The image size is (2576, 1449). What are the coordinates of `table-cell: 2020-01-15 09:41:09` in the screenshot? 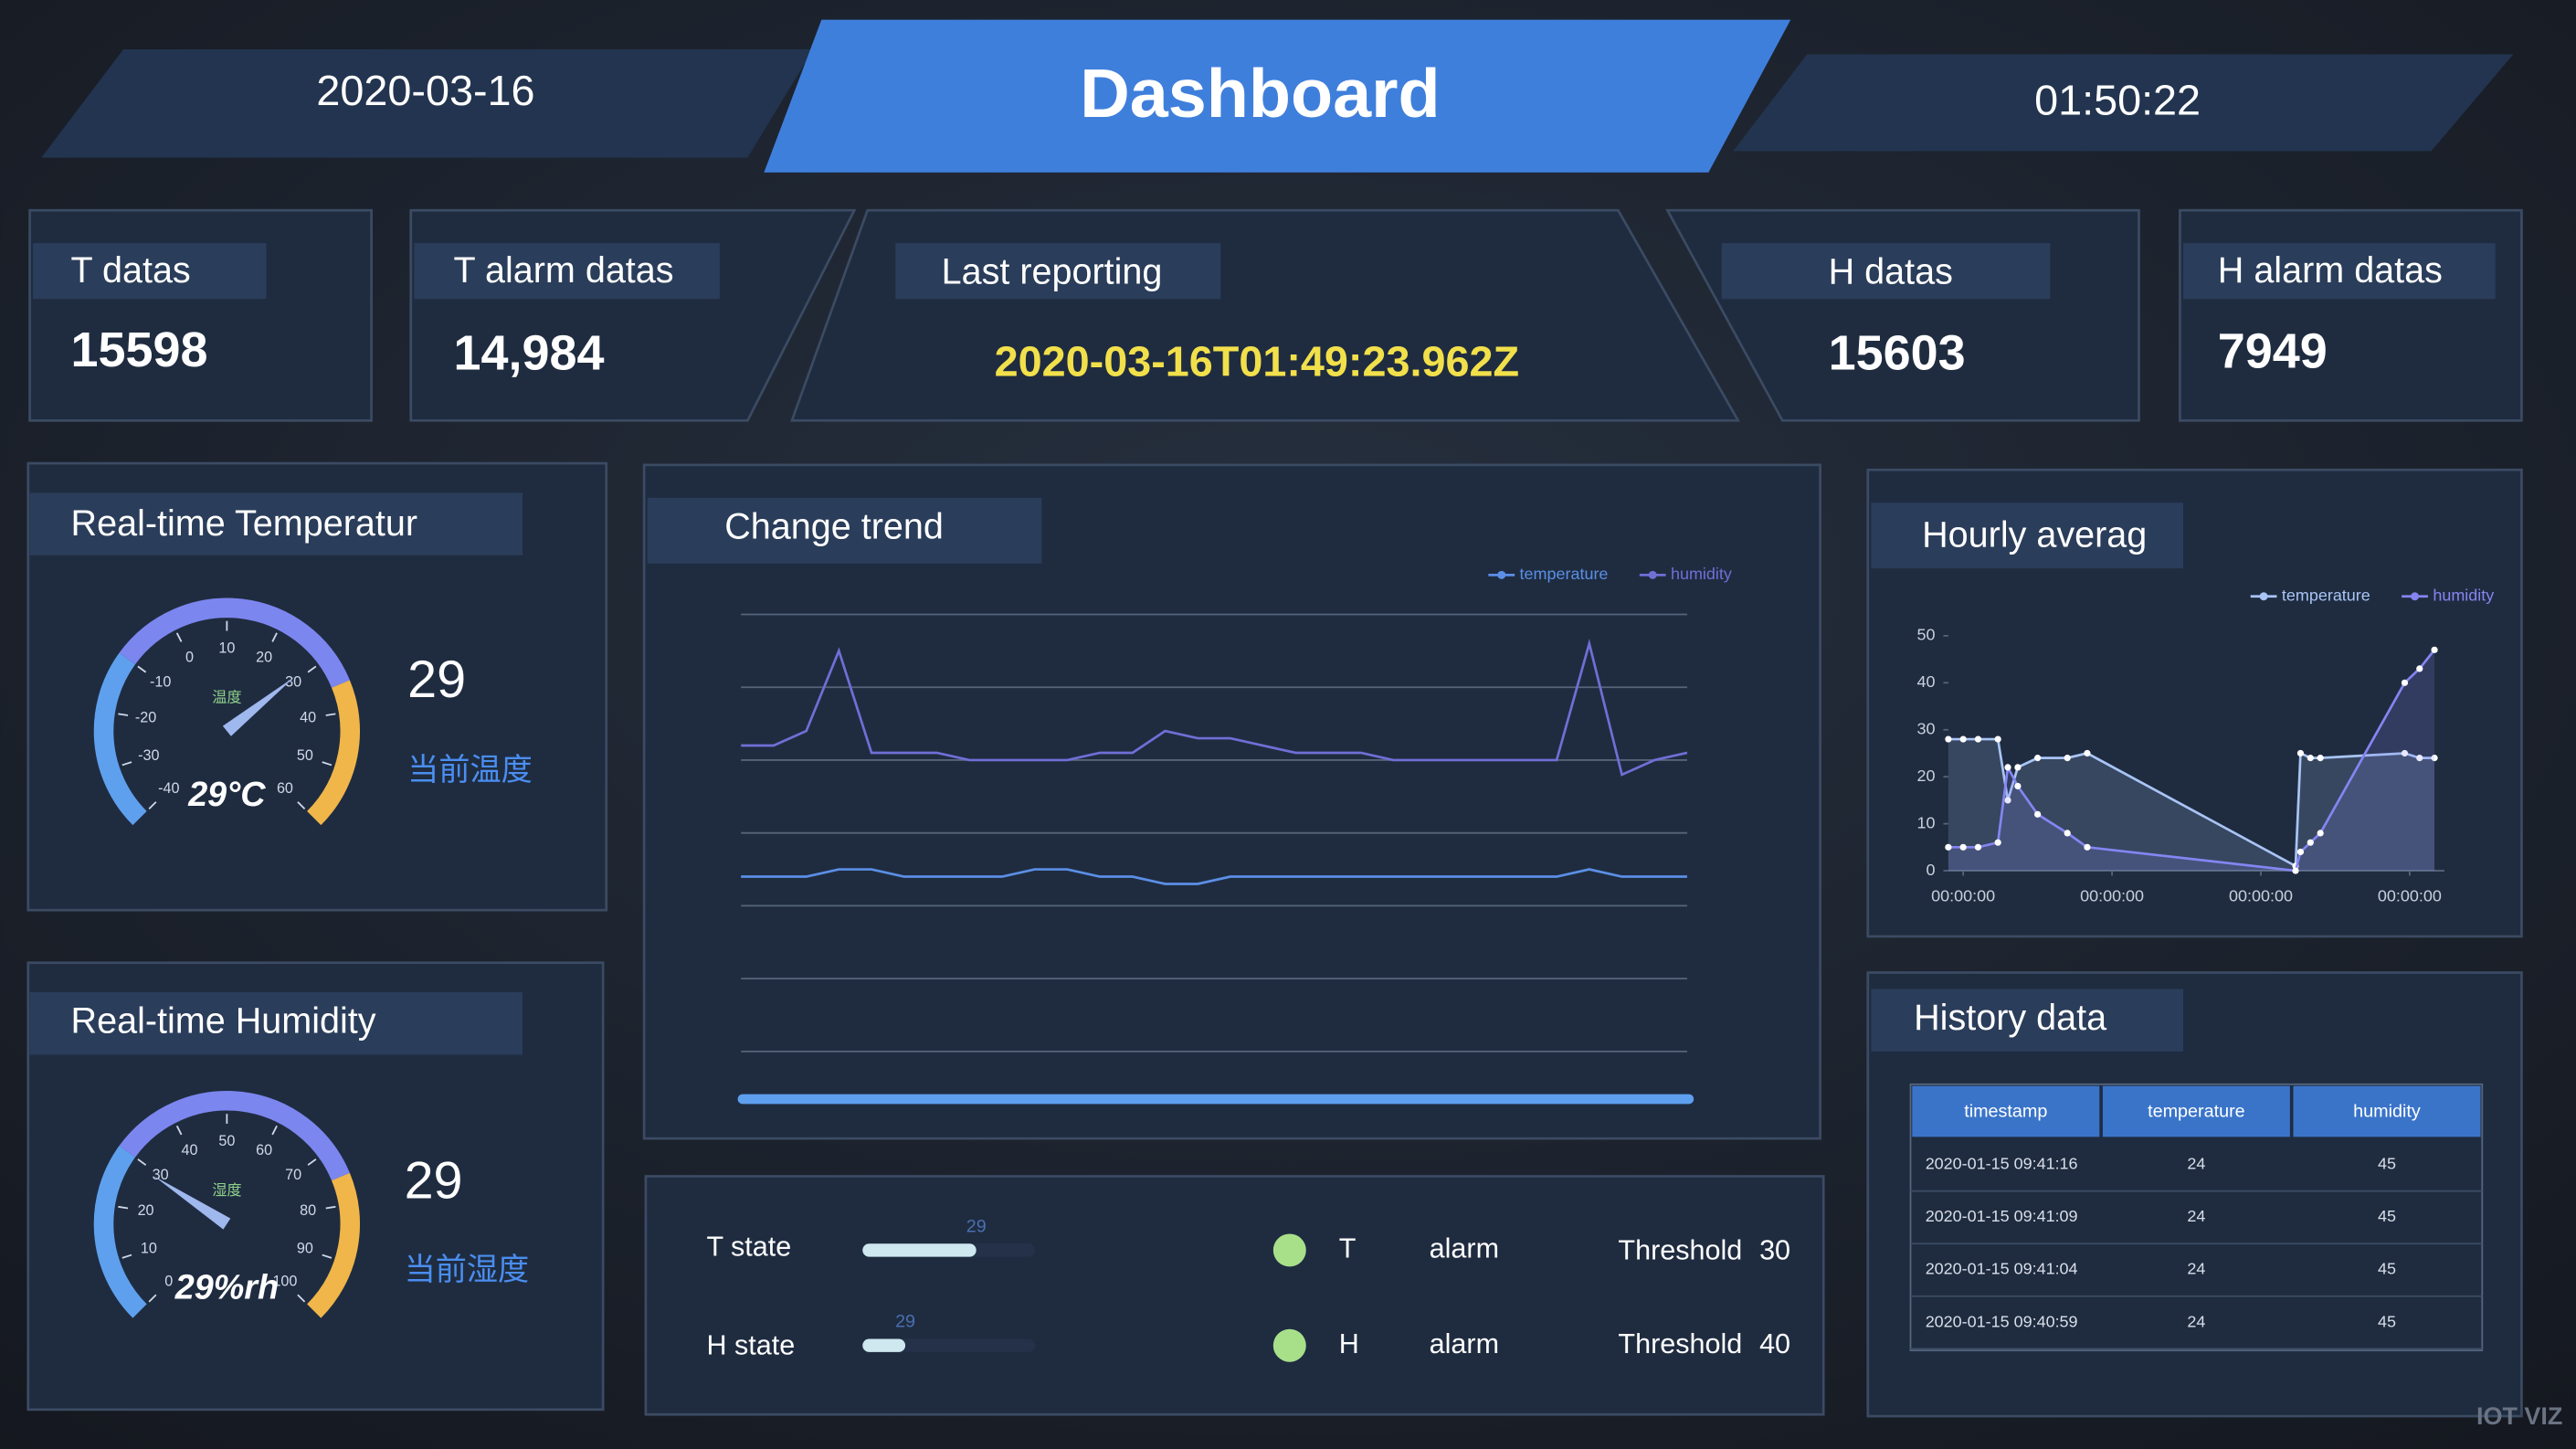 It's located at (2002, 1216).